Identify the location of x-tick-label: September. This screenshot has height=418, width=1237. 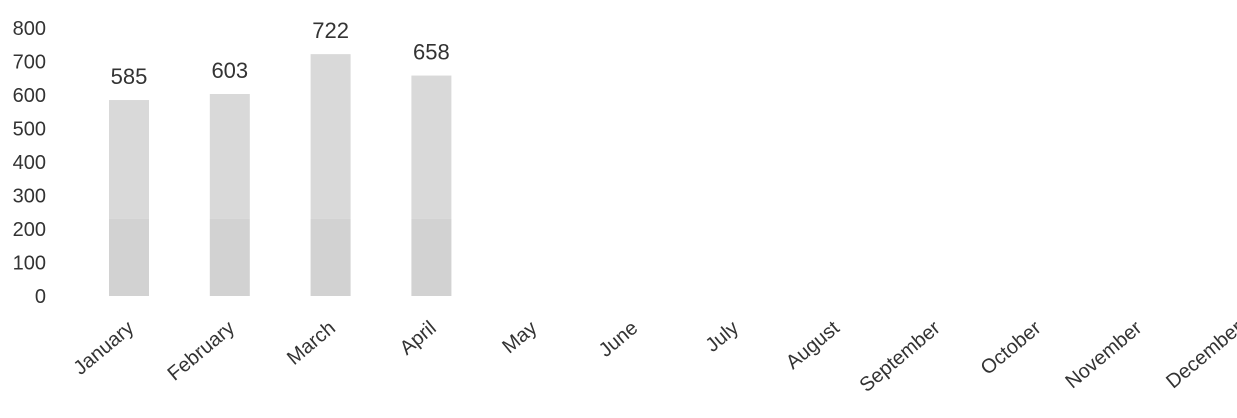
(900, 357).